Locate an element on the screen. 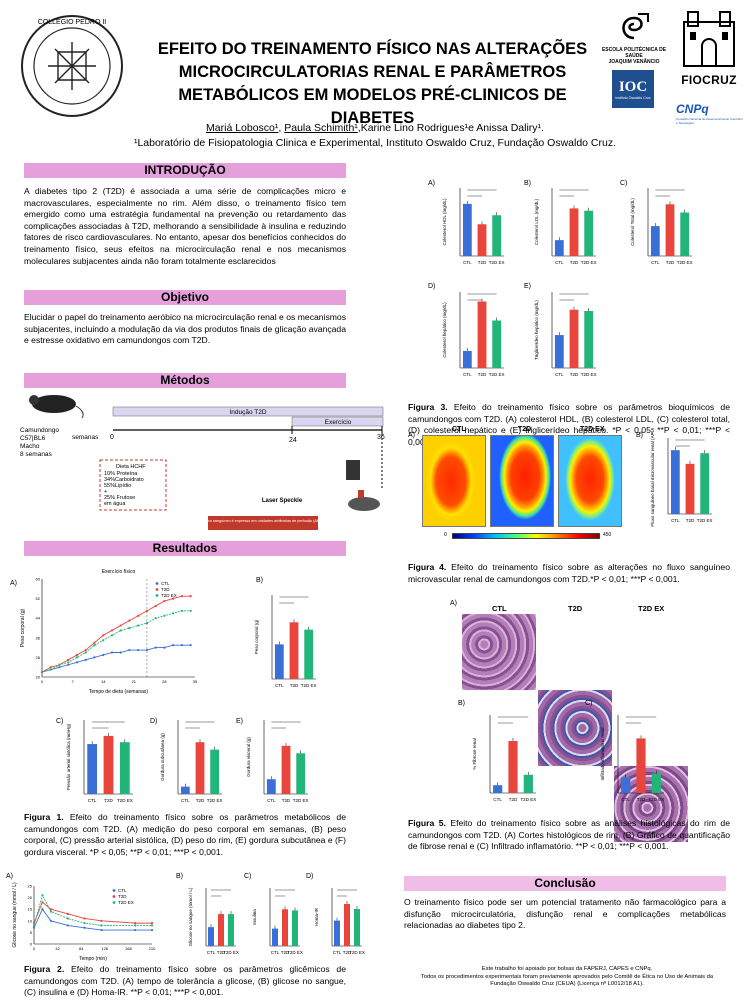 Image resolution: width=750 pixels, height=1000 pixels. fig1a-label: A) is located at coordinates (13, 583).